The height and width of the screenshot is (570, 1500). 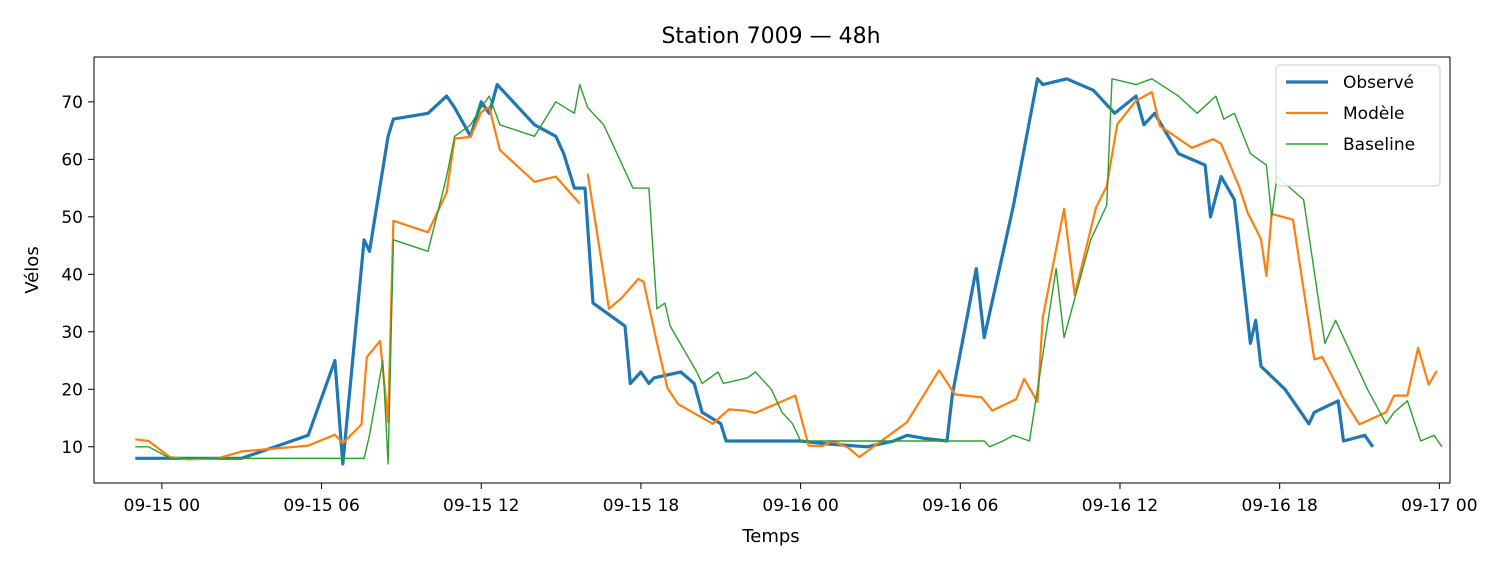 I want to click on y-tick-label: 60, so click(x=72, y=160).